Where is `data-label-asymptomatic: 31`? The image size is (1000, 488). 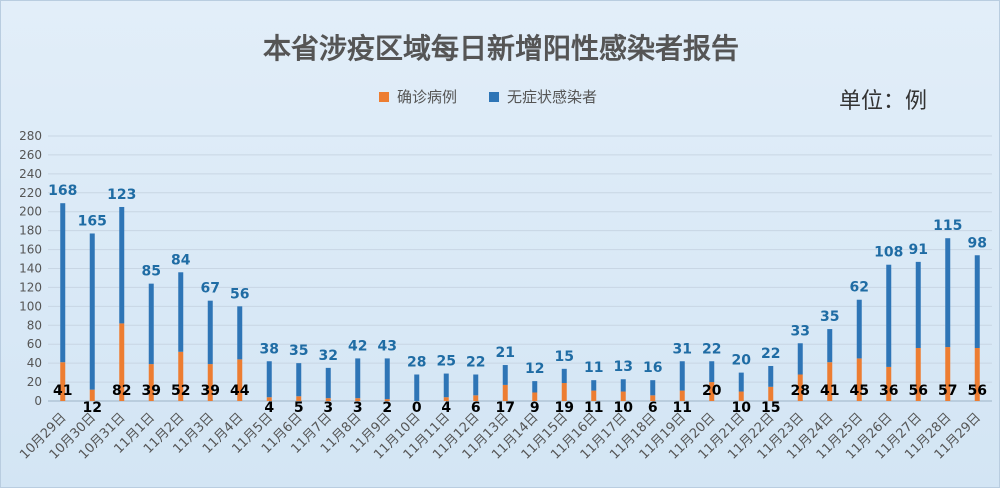 data-label-asymptomatic: 31 is located at coordinates (682, 349).